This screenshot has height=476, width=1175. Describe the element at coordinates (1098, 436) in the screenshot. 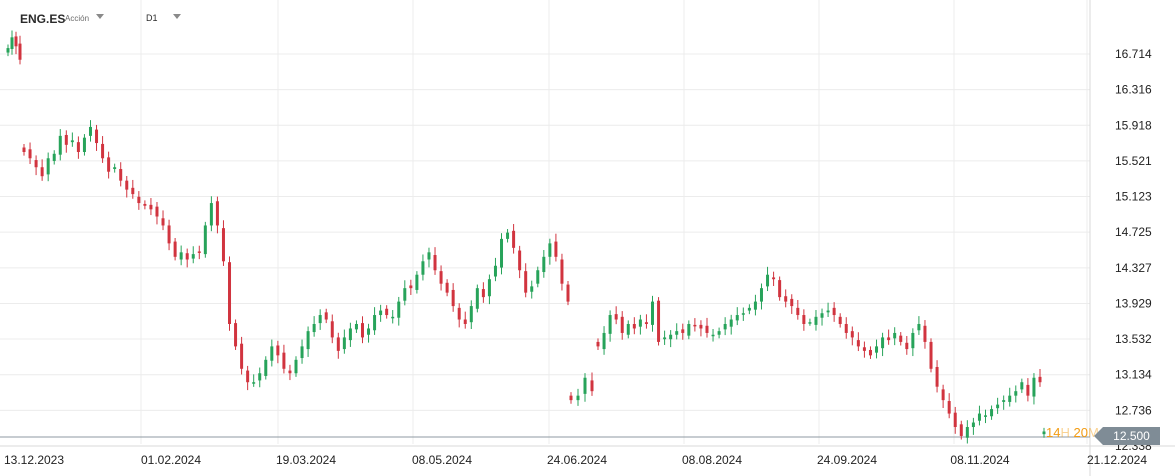

I see `price-tag-arrow` at that location.